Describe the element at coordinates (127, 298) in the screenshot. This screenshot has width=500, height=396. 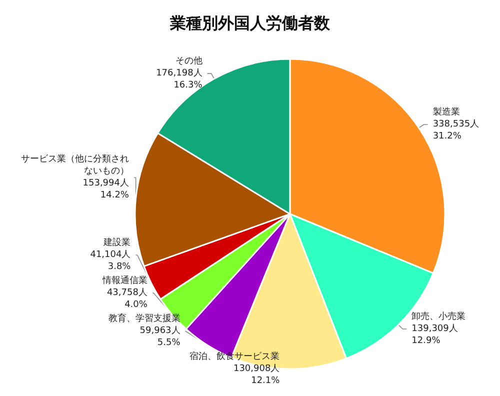
I see `data-label: 43,758人 4.0%` at that location.